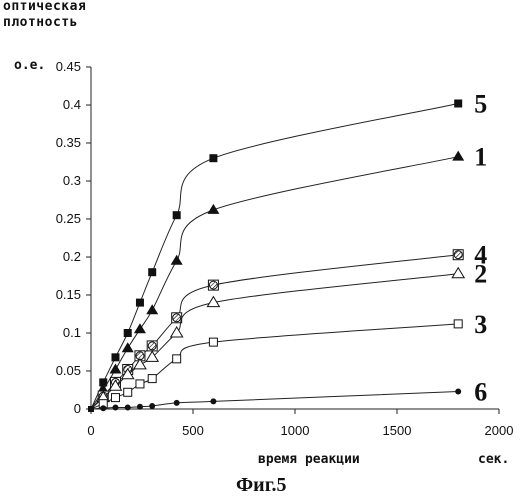  Describe the element at coordinates (68, 142) in the screenshot. I see `y-tick-label: 0.35` at that location.